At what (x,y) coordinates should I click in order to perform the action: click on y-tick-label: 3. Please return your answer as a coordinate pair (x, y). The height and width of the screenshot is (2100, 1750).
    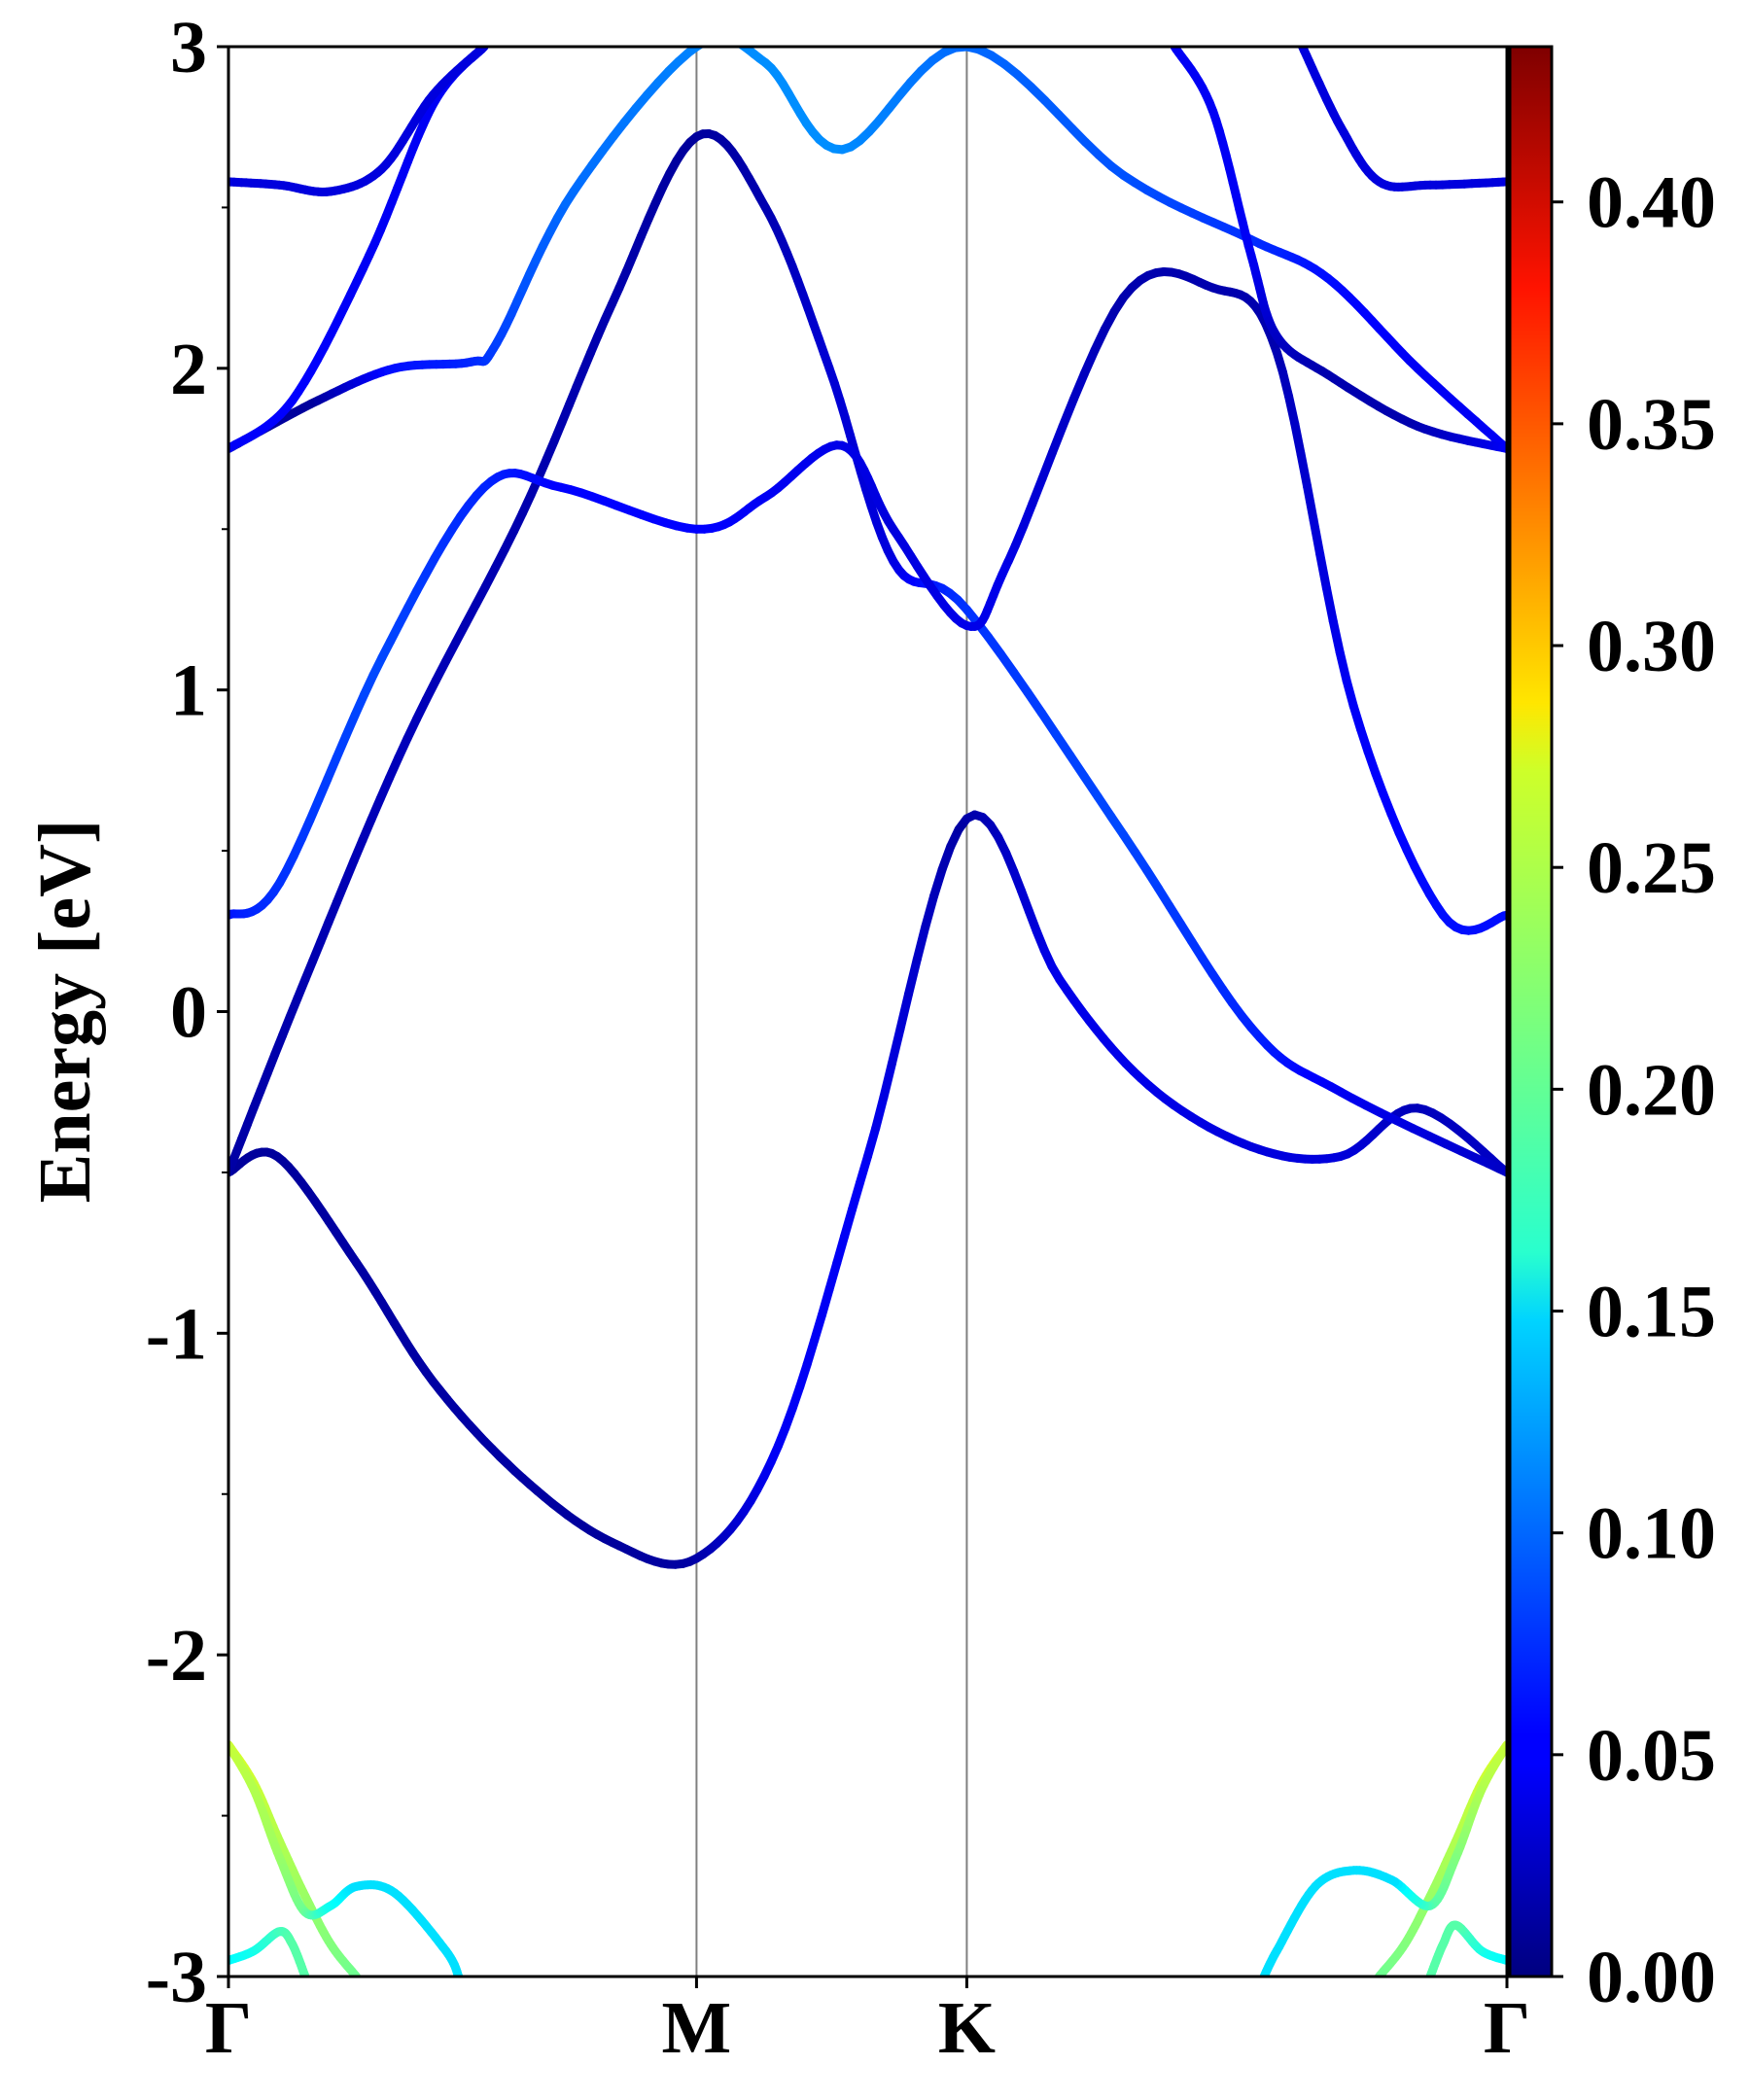
    Looking at the image, I should click on (188, 47).